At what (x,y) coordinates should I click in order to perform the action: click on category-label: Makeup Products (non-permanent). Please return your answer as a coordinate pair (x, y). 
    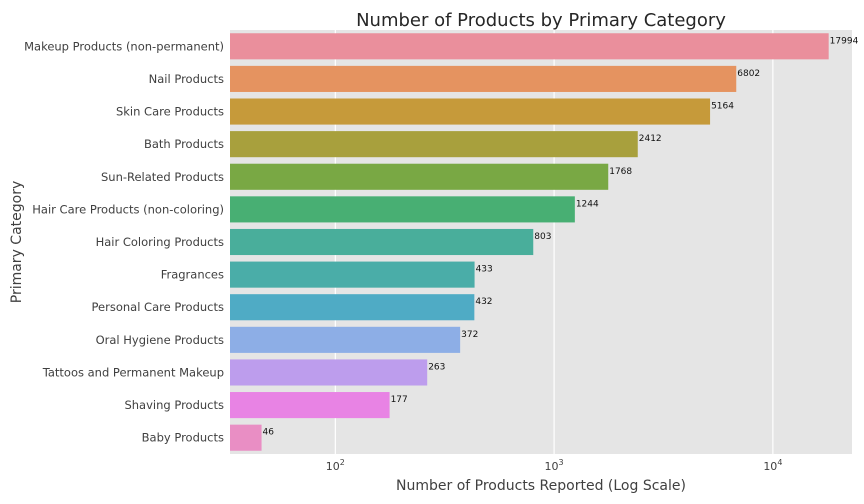
    Looking at the image, I should click on (124, 46).